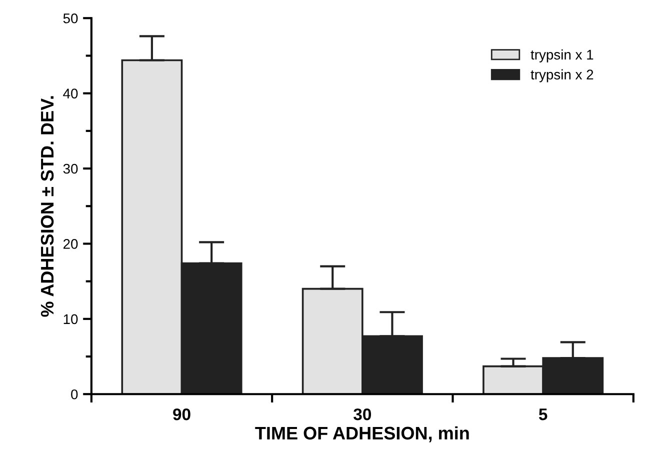 The height and width of the screenshot is (453, 653). Describe the element at coordinates (71, 319) in the screenshot. I see `y-tick-label: 10` at that location.